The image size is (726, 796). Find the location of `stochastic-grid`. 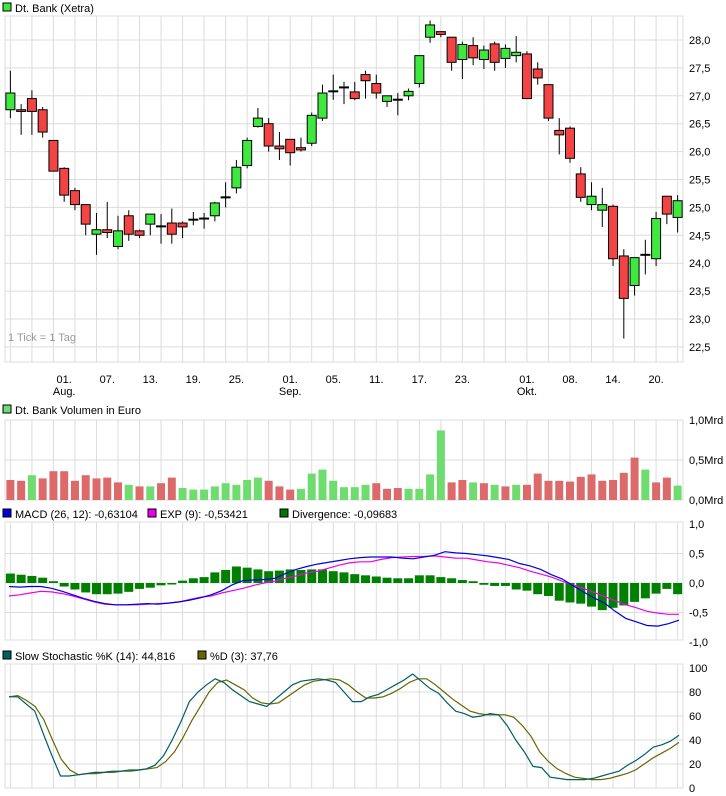

stochastic-grid is located at coordinates (344, 726).